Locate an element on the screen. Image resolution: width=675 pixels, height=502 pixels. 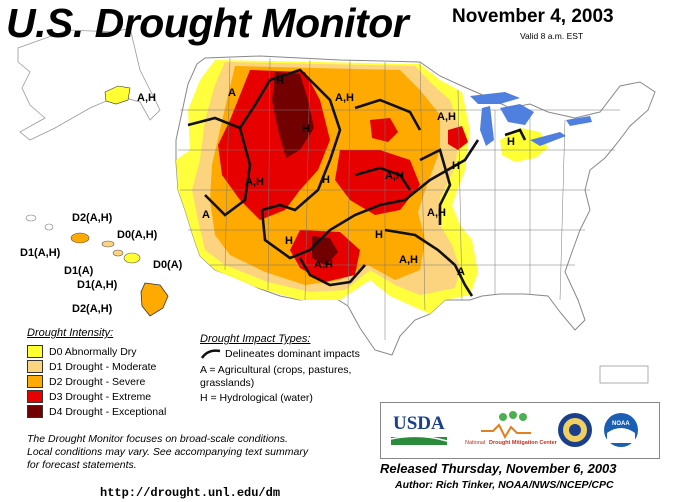
legend-item-d4: D4 Drought - Exceptional is located at coordinates (96, 411).